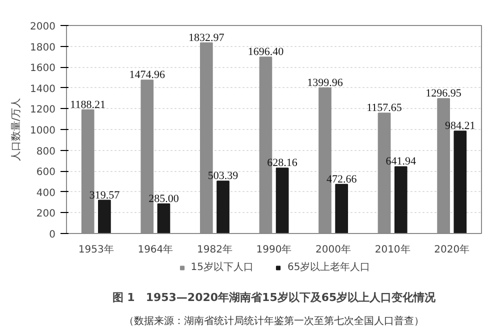  I want to click on y-tick-label: 1800, so click(43, 48).